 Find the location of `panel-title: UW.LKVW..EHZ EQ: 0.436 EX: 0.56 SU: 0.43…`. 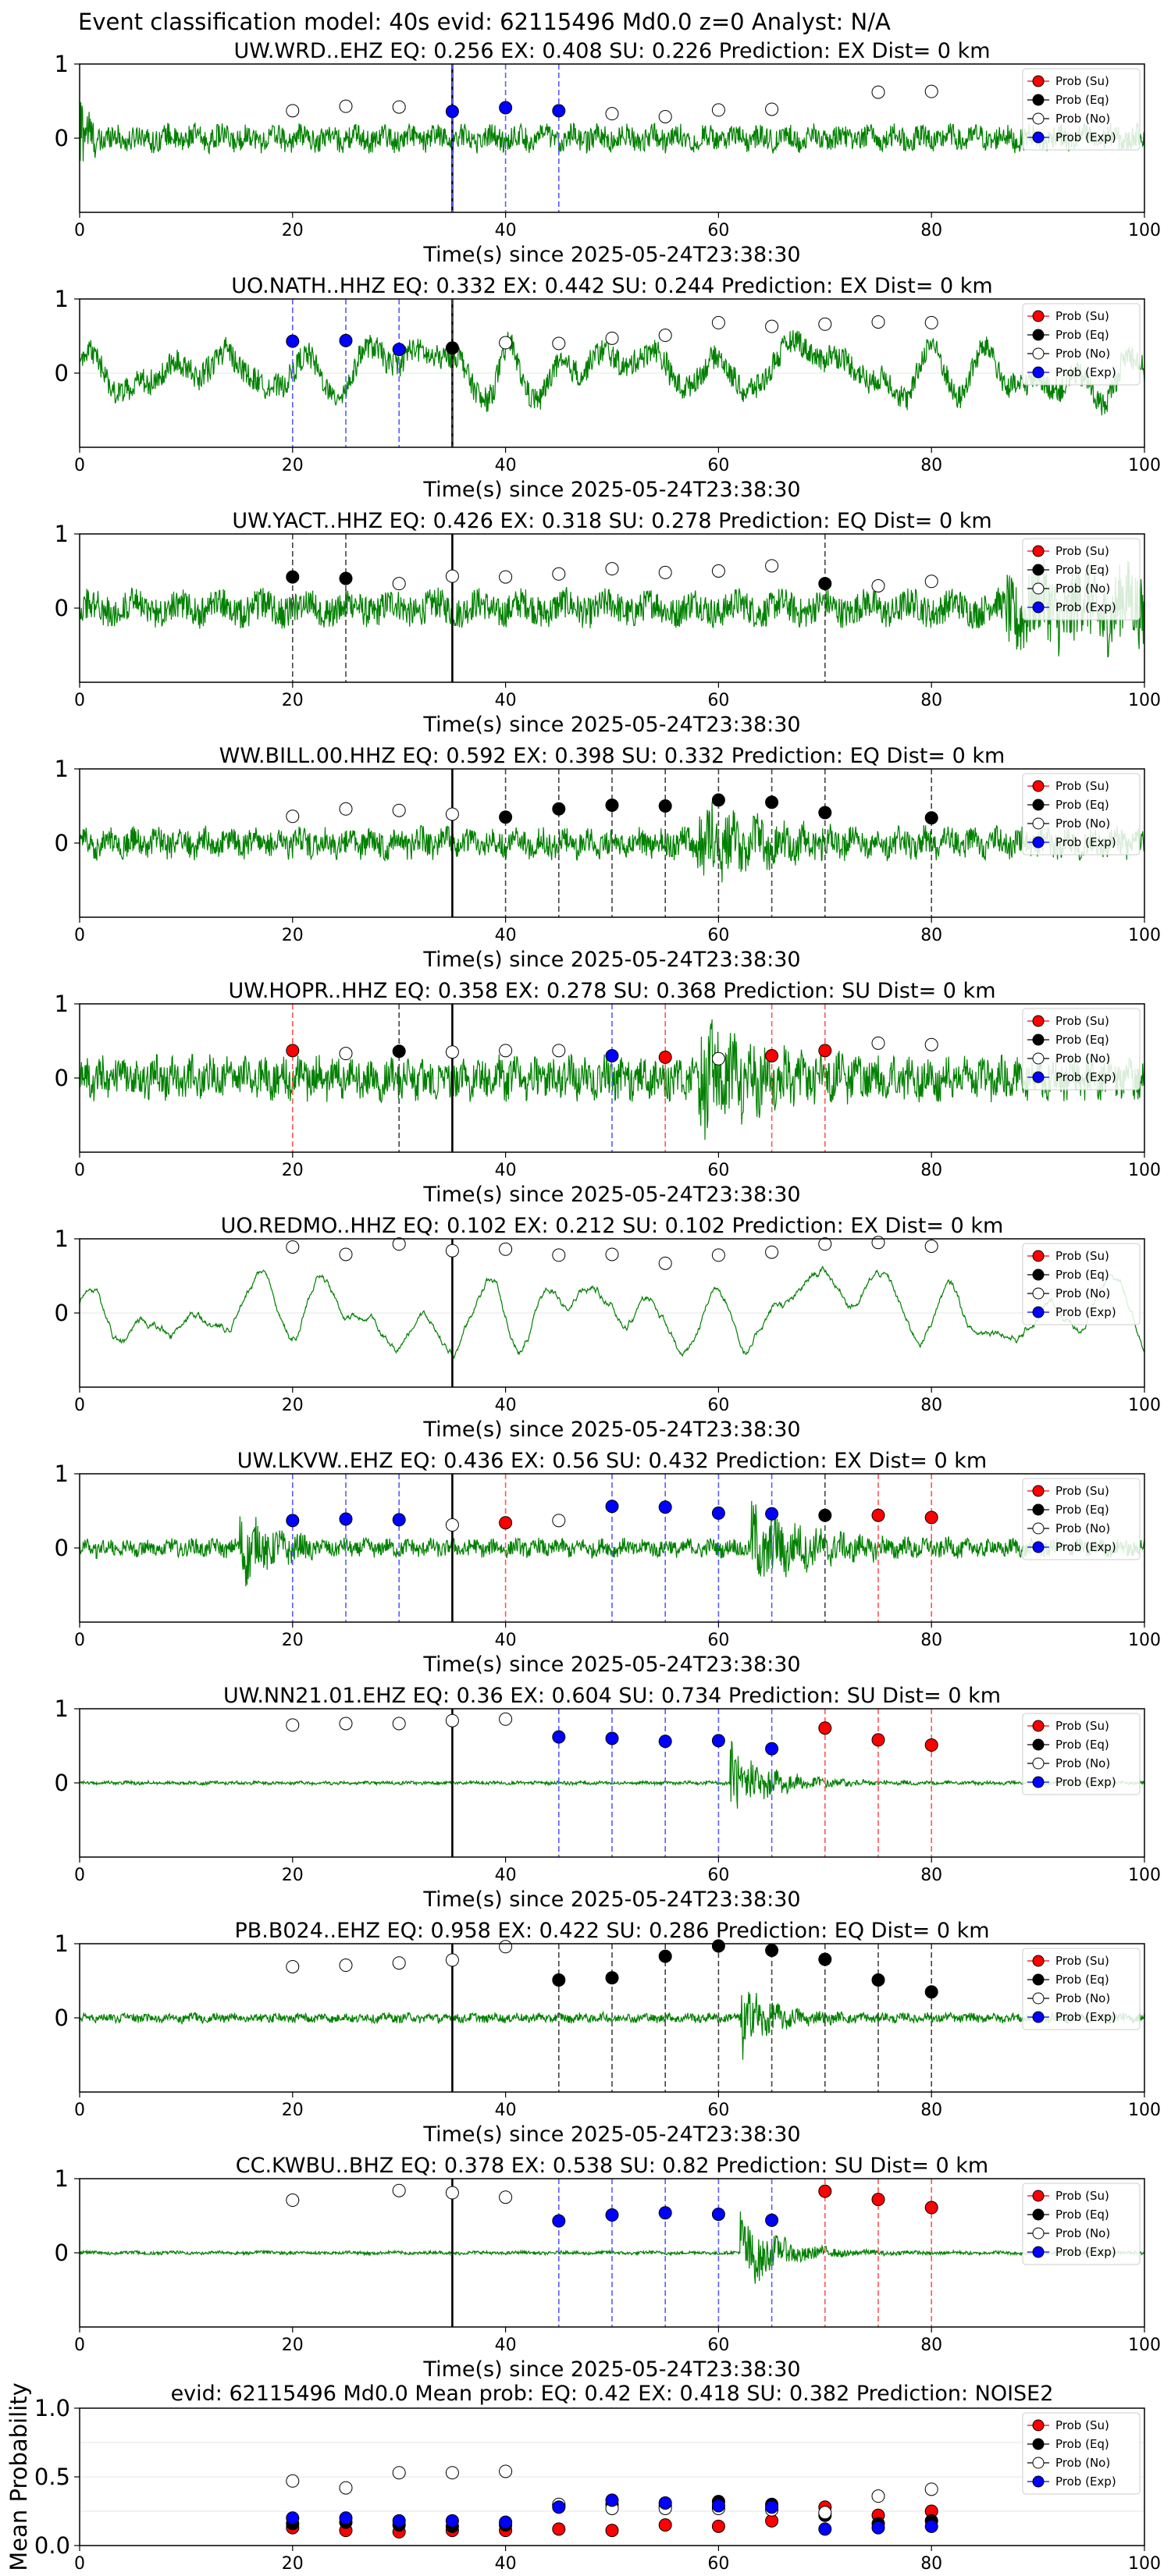

panel-title: UW.LKVW..EHZ EQ: 0.436 EX: 0.56 SU: 0.43… is located at coordinates (612, 1461).